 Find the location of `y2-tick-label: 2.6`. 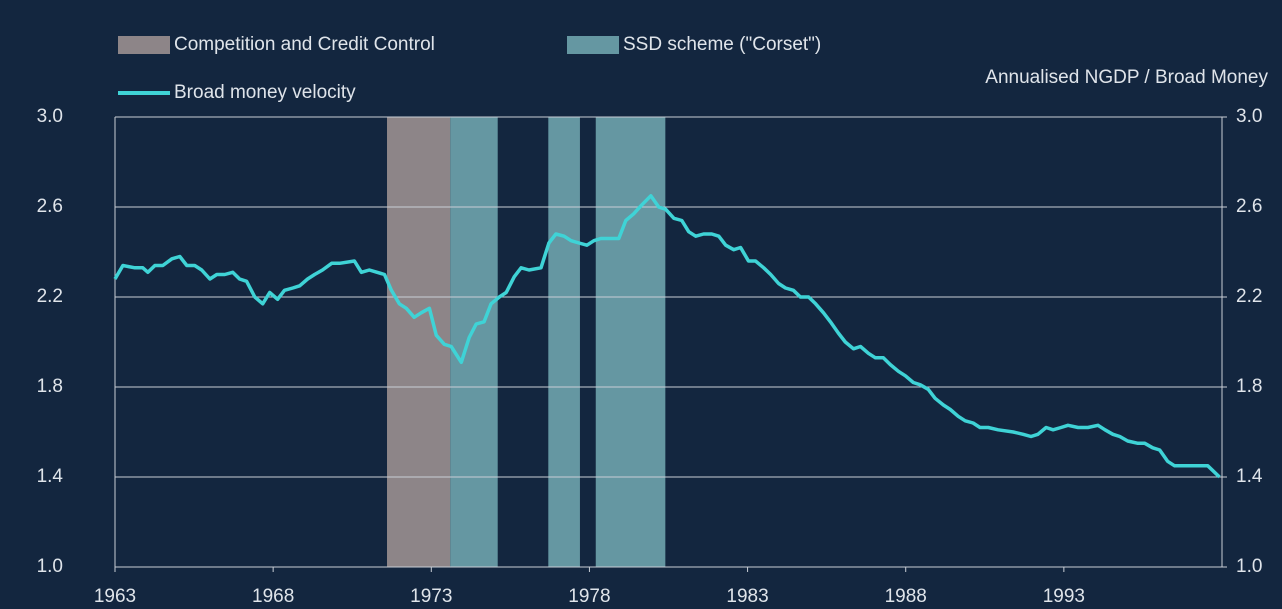

y2-tick-label: 2.6 is located at coordinates (1249, 206).